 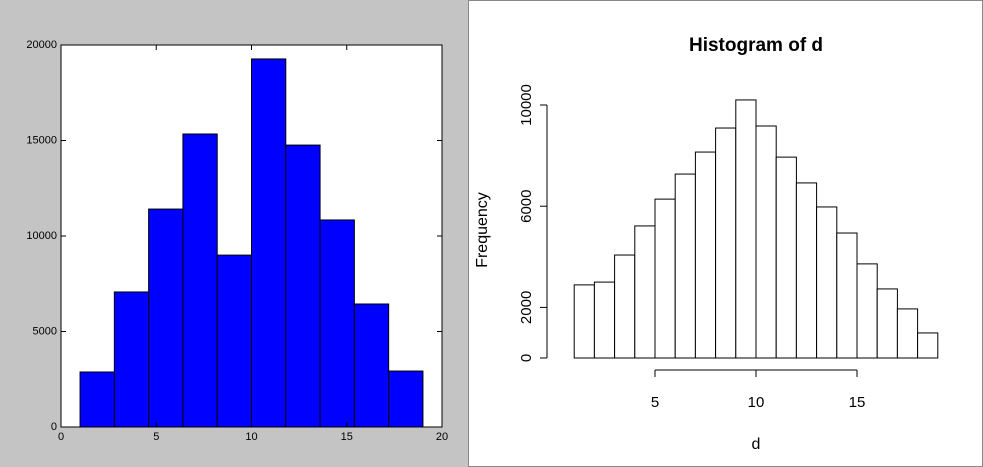 What do you see at coordinates (526, 206) in the screenshot?
I see `y-tick-label: 6000` at bounding box center [526, 206].